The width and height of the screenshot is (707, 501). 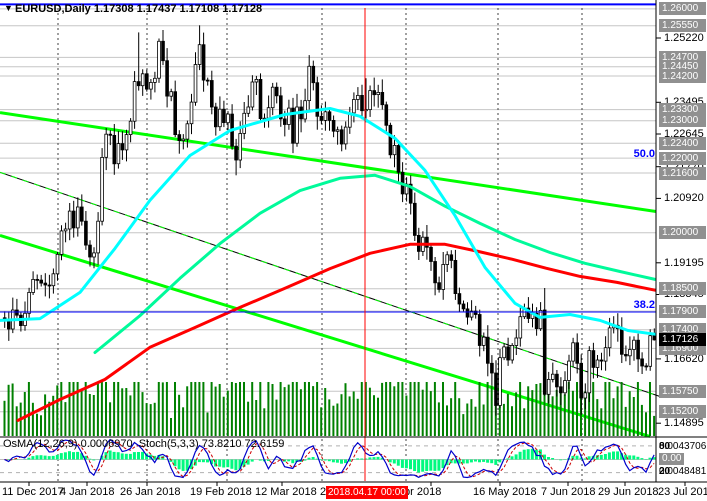 I want to click on stoch-k-line, so click(x=329, y=458).